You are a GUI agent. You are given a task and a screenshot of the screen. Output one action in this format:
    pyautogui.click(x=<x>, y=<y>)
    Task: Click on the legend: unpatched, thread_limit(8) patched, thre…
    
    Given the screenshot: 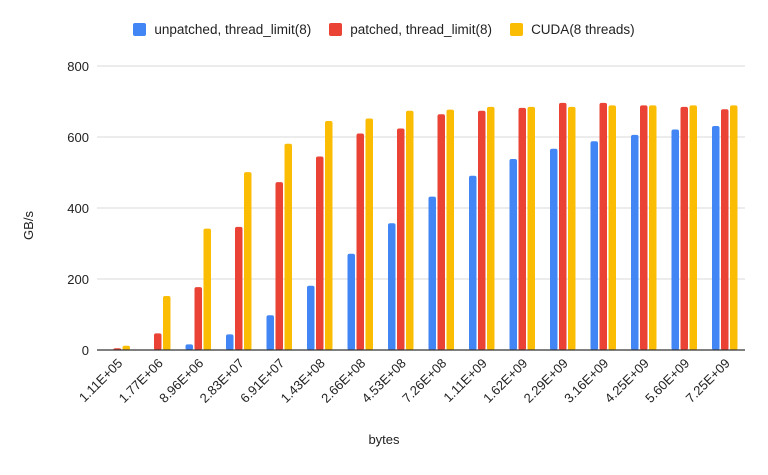 What is the action you would take?
    pyautogui.click(x=384, y=29)
    